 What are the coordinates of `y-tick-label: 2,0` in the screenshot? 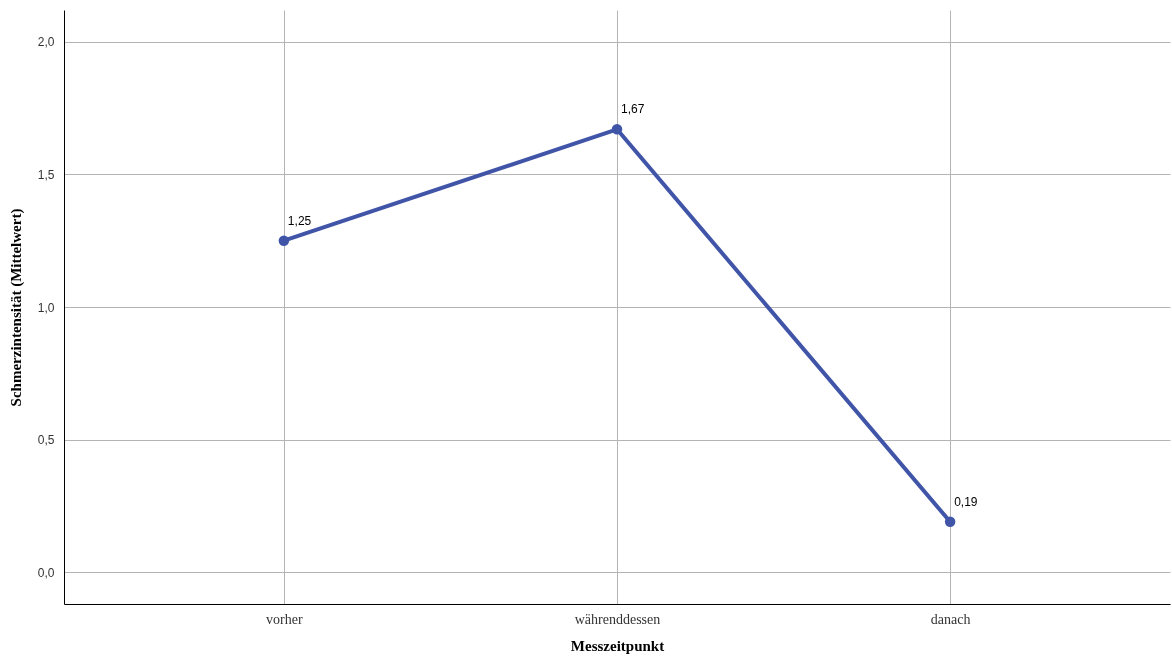 It's located at (46, 42).